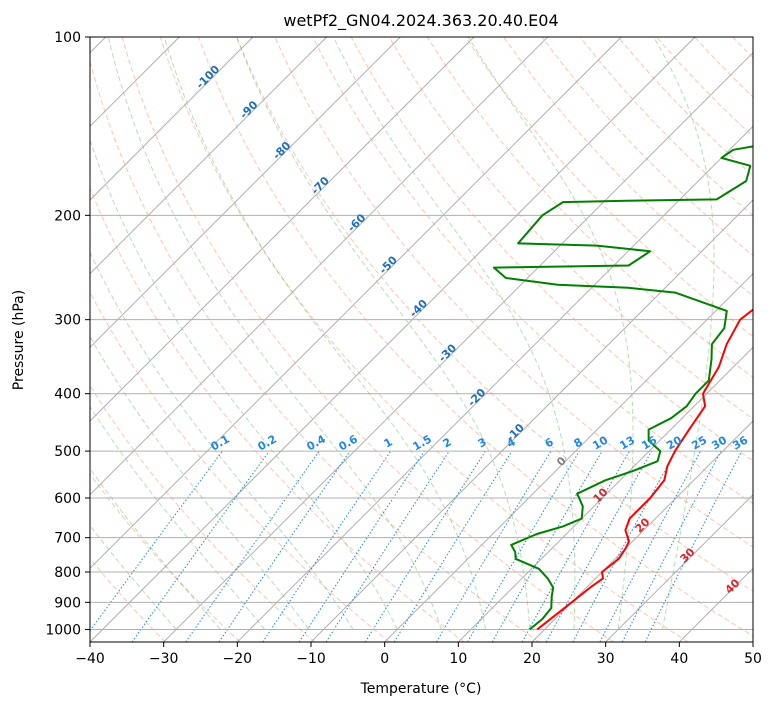 The width and height of the screenshot is (775, 708). Describe the element at coordinates (90, 659) in the screenshot. I see `x-tick-label: −40` at that location.